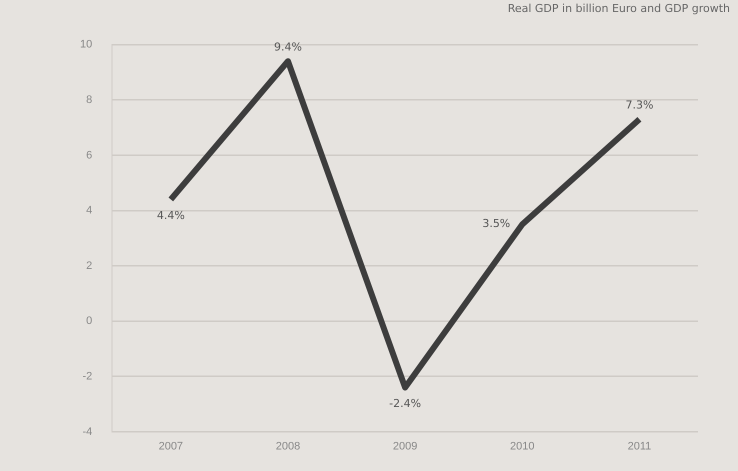 Image resolution: width=738 pixels, height=471 pixels. I want to click on y-tick-label: 8, so click(89, 100).